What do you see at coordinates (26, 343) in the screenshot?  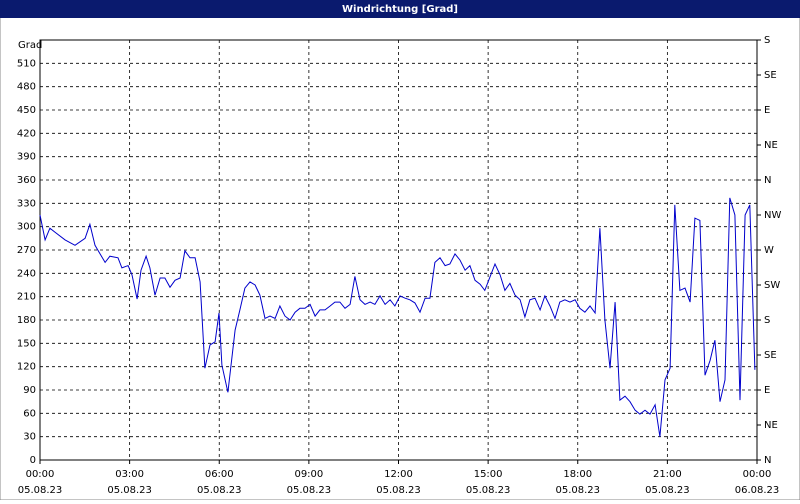 I see `y-tick-label: 150` at bounding box center [26, 343].